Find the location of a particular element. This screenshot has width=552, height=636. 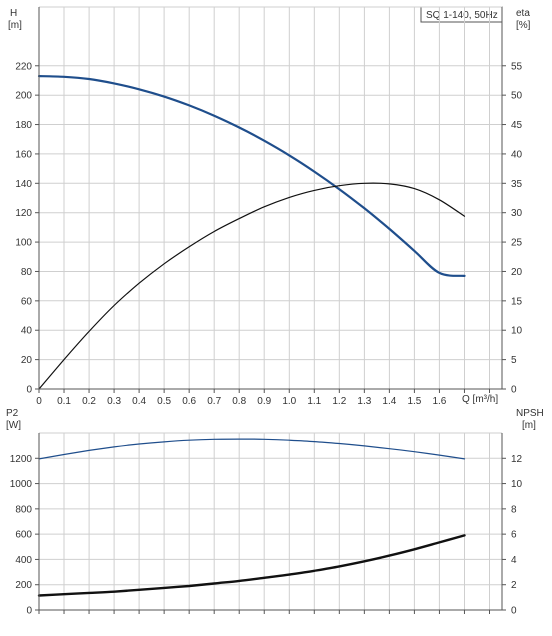

x-tick-label: 0.6 is located at coordinates (189, 401).